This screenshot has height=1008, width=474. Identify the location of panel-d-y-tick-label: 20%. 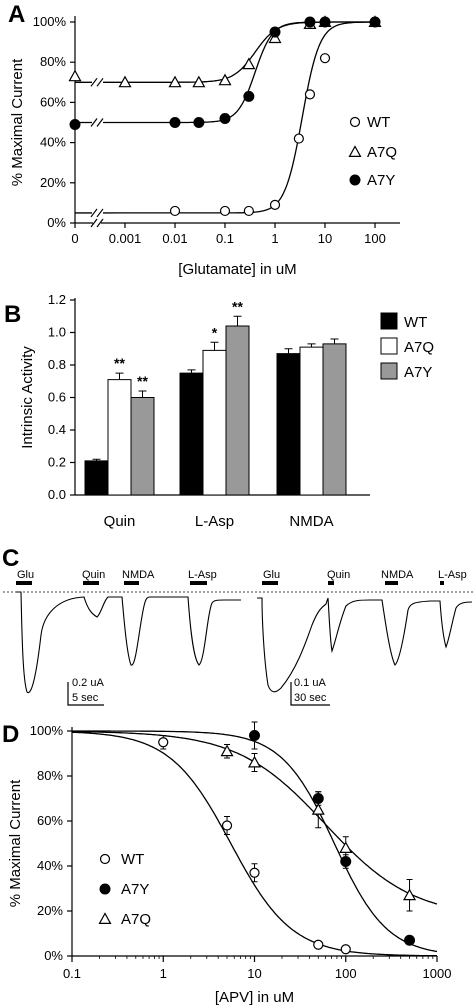
(50, 910).